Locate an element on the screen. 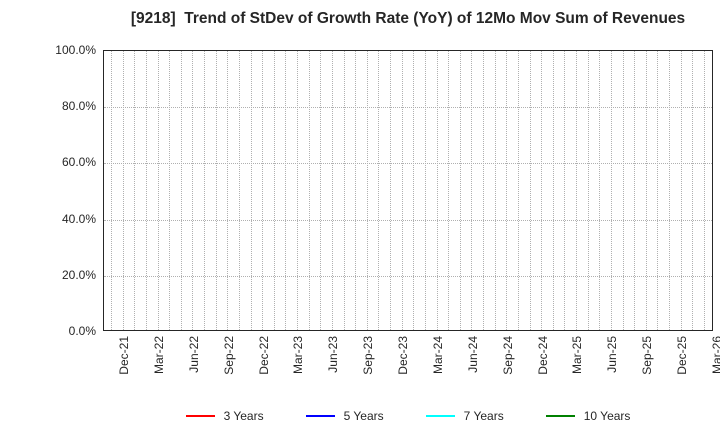 This screenshot has width=720, height=440. x-tick-label: Jun-24 is located at coordinates (472, 354).